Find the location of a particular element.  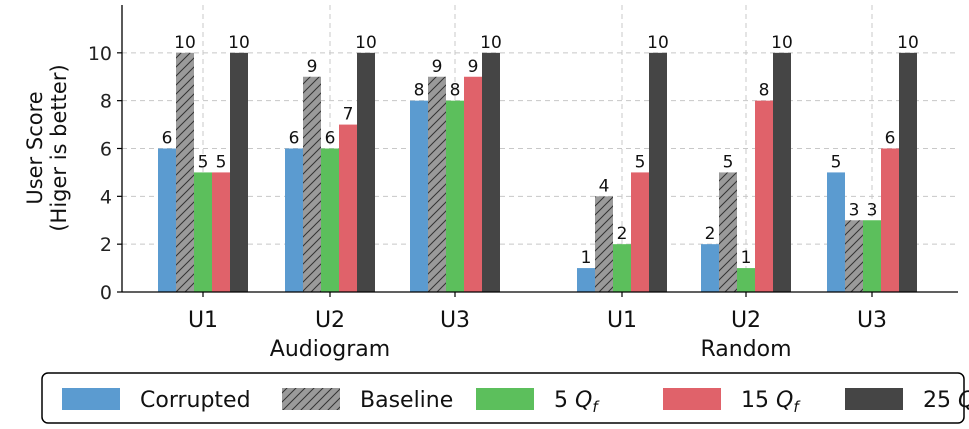

data-label: 4 is located at coordinates (604, 186).